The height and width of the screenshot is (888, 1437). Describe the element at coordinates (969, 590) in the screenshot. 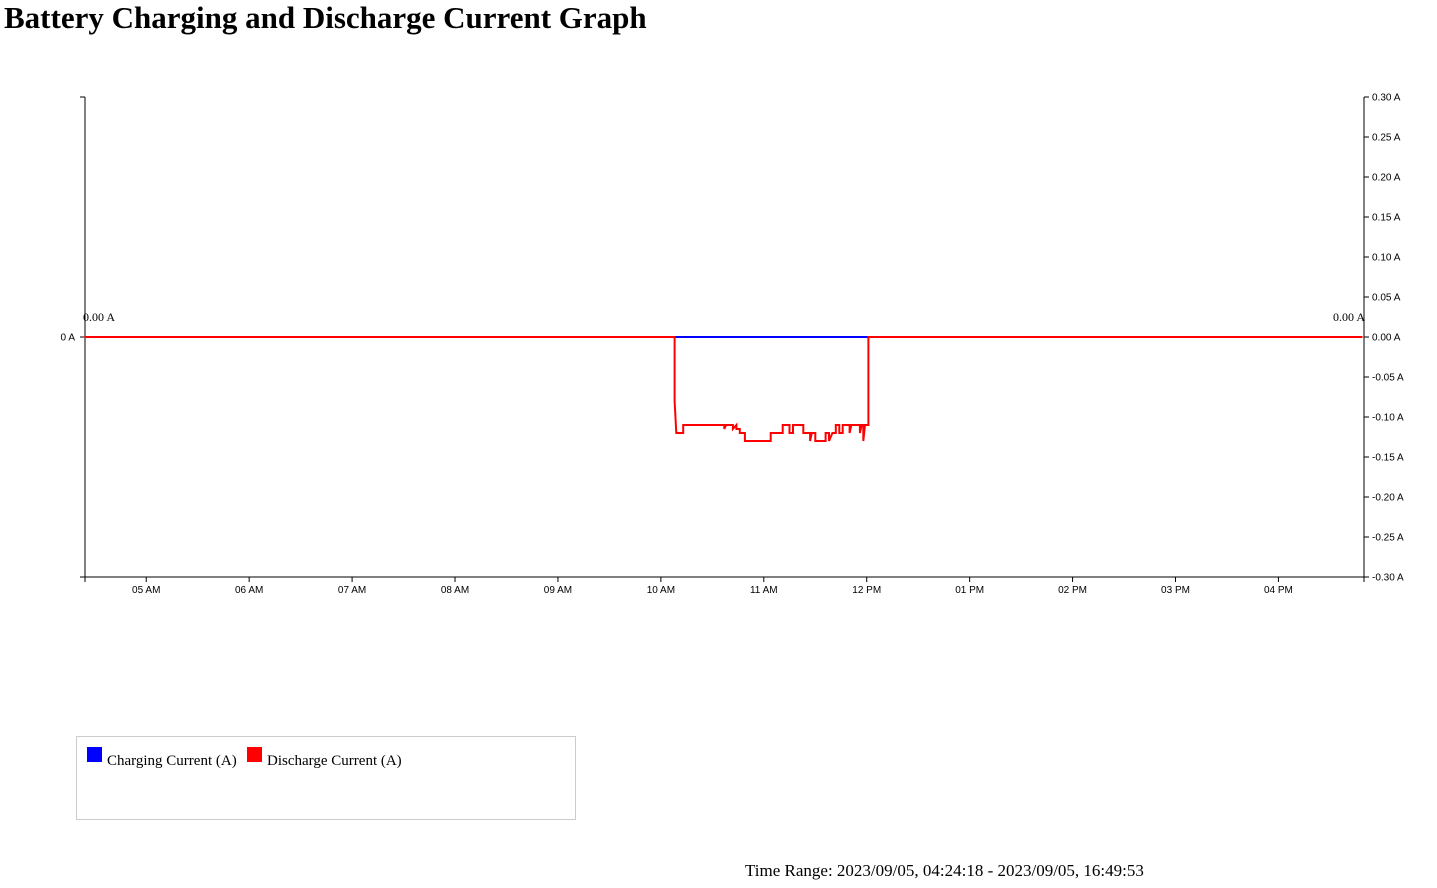

I see `x-axis-tick-label: 01 PM` at that location.